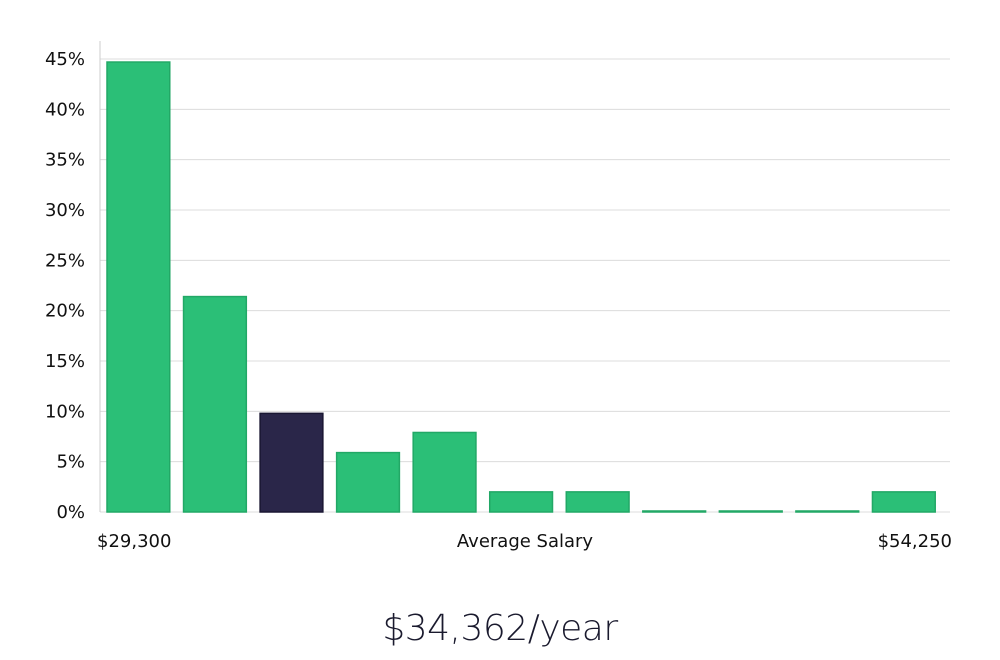 Image resolution: width=1000 pixels, height=660 pixels. What do you see at coordinates (291, 462) in the screenshot?
I see `bar-highlighted` at bounding box center [291, 462].